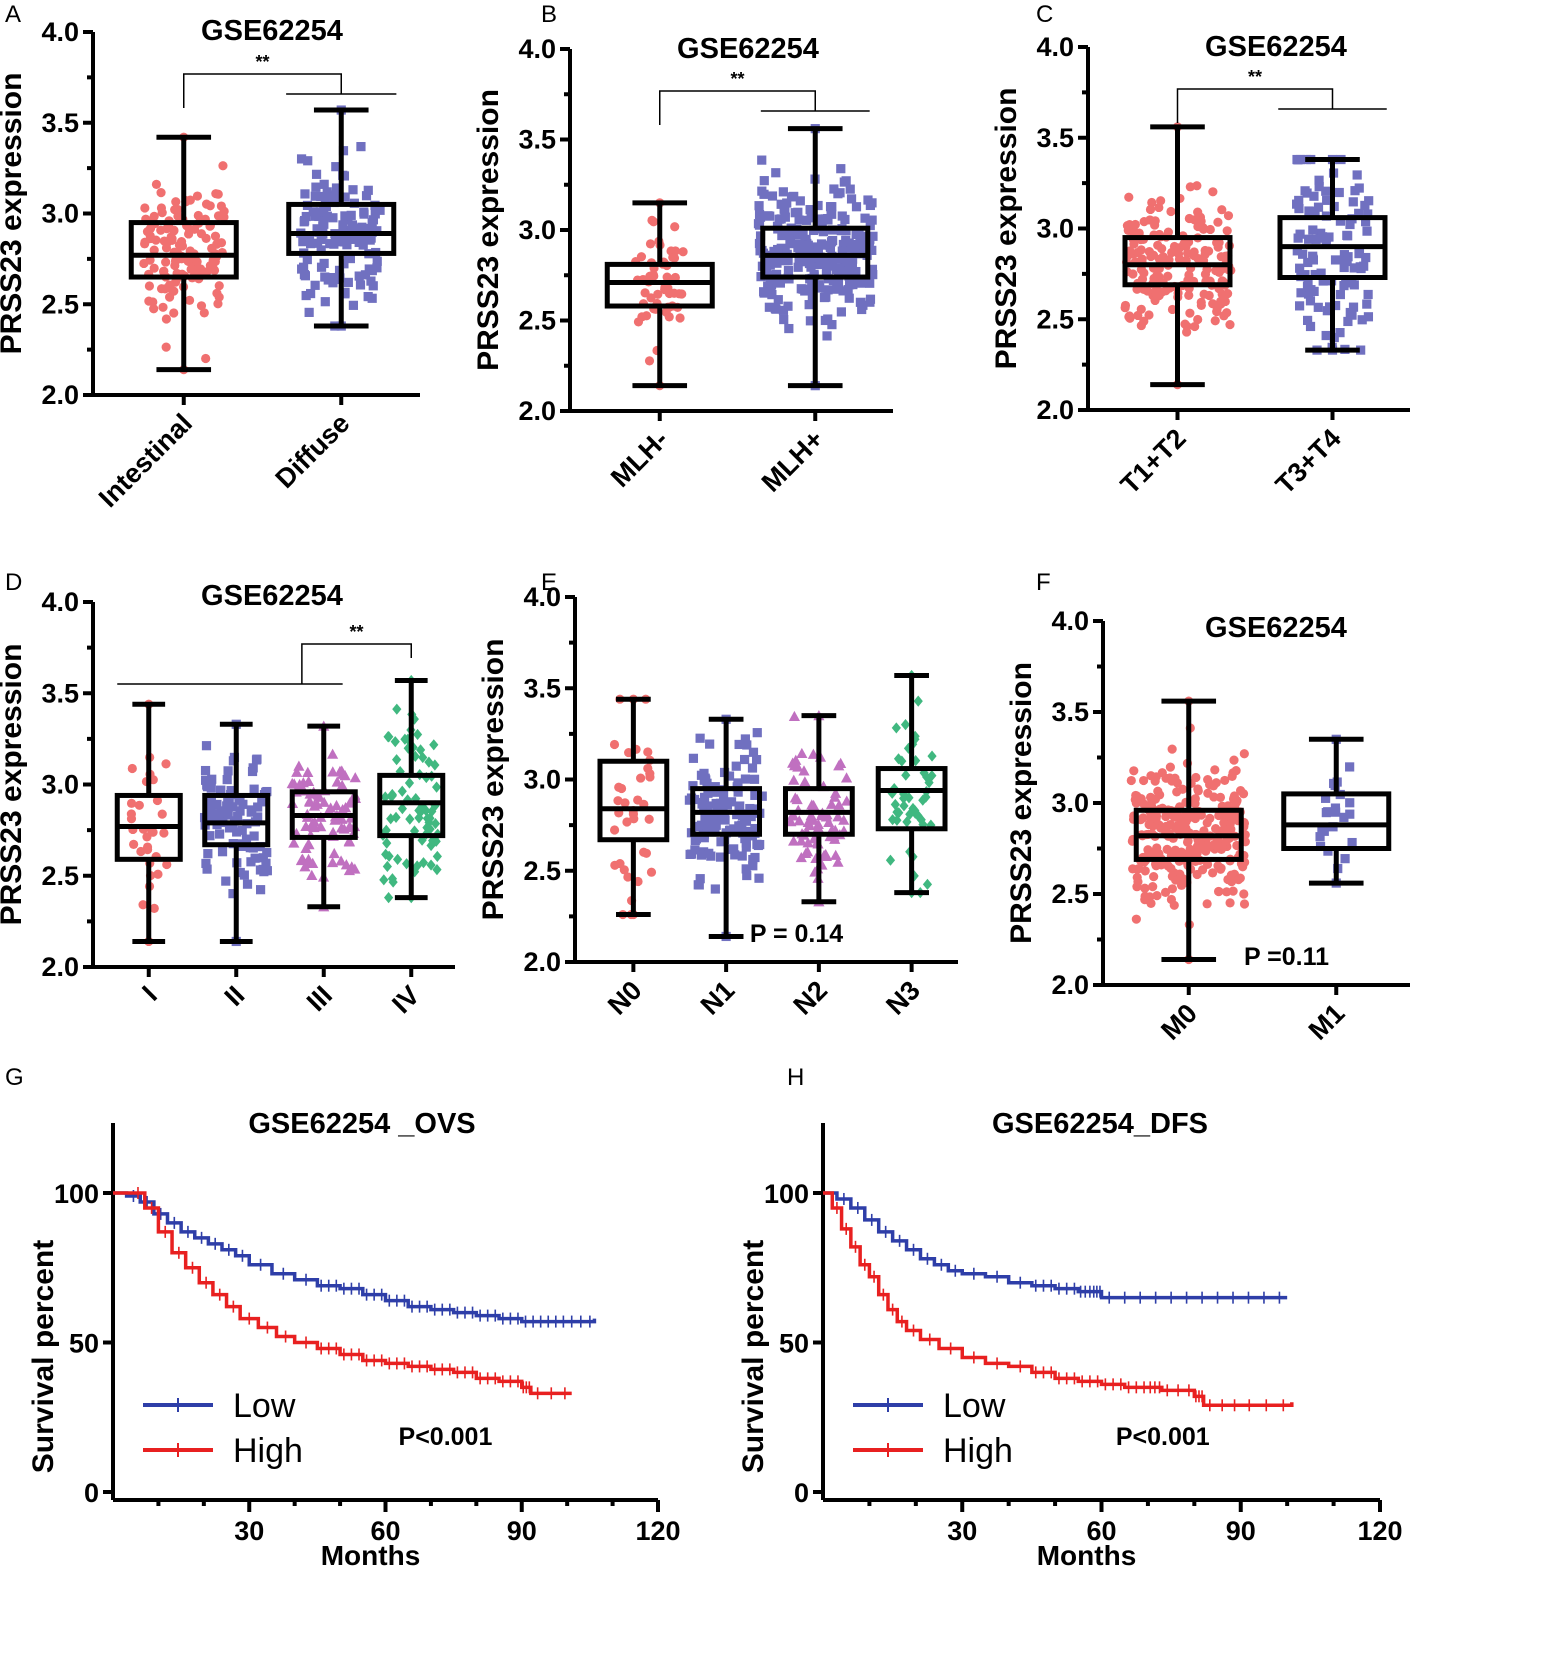 Image resolution: width=1544 pixels, height=1667 pixels. I want to click on panel-letter: H, so click(795, 1077).